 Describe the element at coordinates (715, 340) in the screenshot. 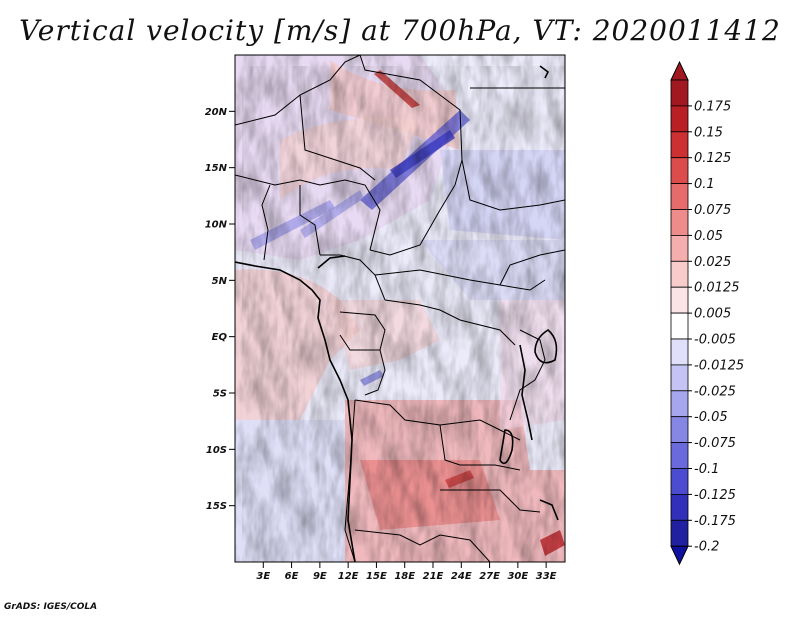

I see `colorbar-label: -0.005` at that location.